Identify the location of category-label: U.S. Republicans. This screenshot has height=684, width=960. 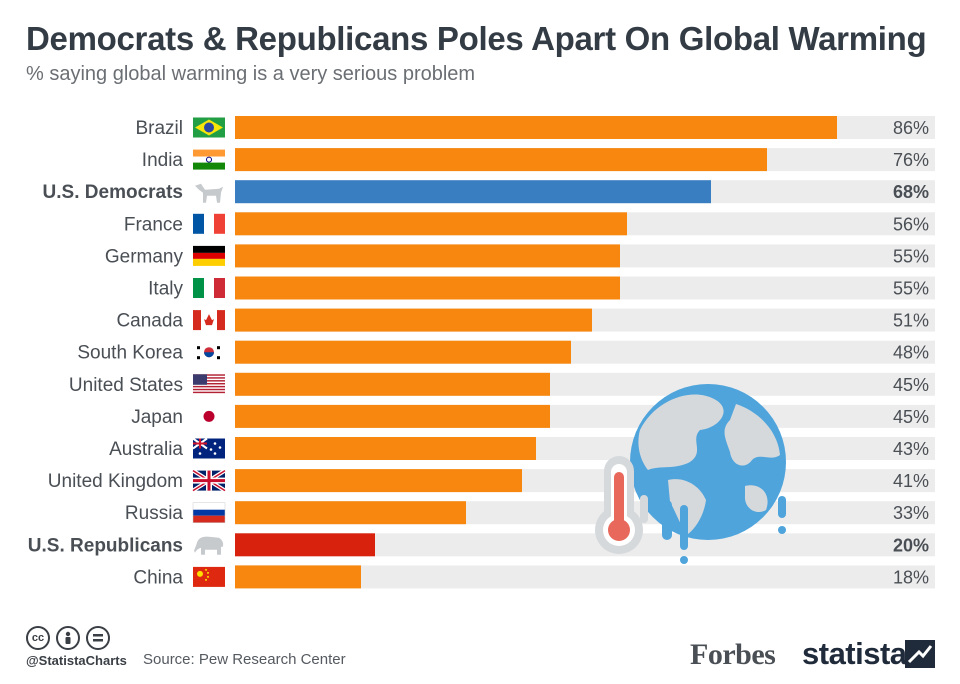
(105, 545).